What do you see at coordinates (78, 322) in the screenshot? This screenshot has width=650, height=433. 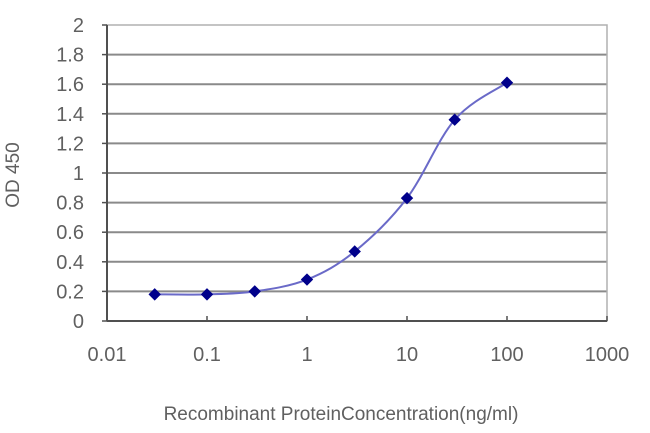 I see `y-tick-label: 0` at bounding box center [78, 322].